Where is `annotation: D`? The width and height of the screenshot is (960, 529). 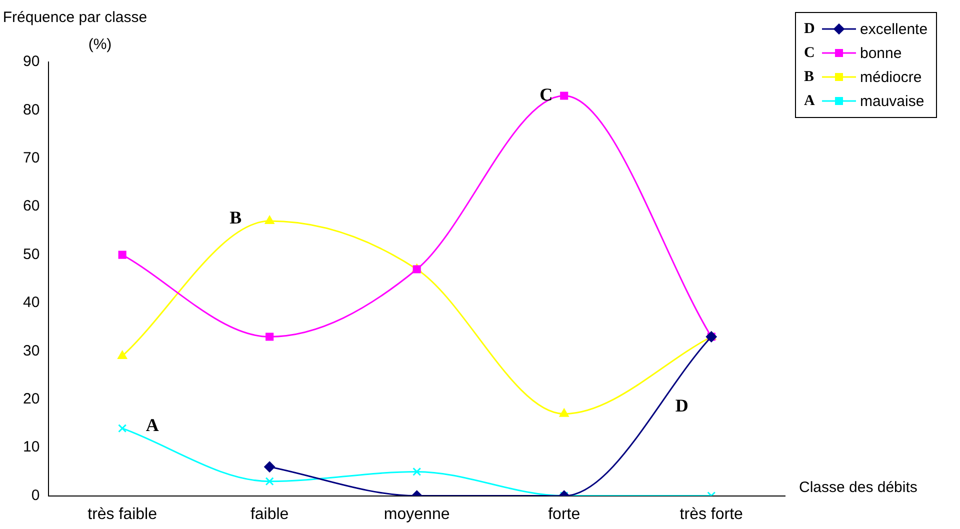 annotation: D is located at coordinates (681, 406).